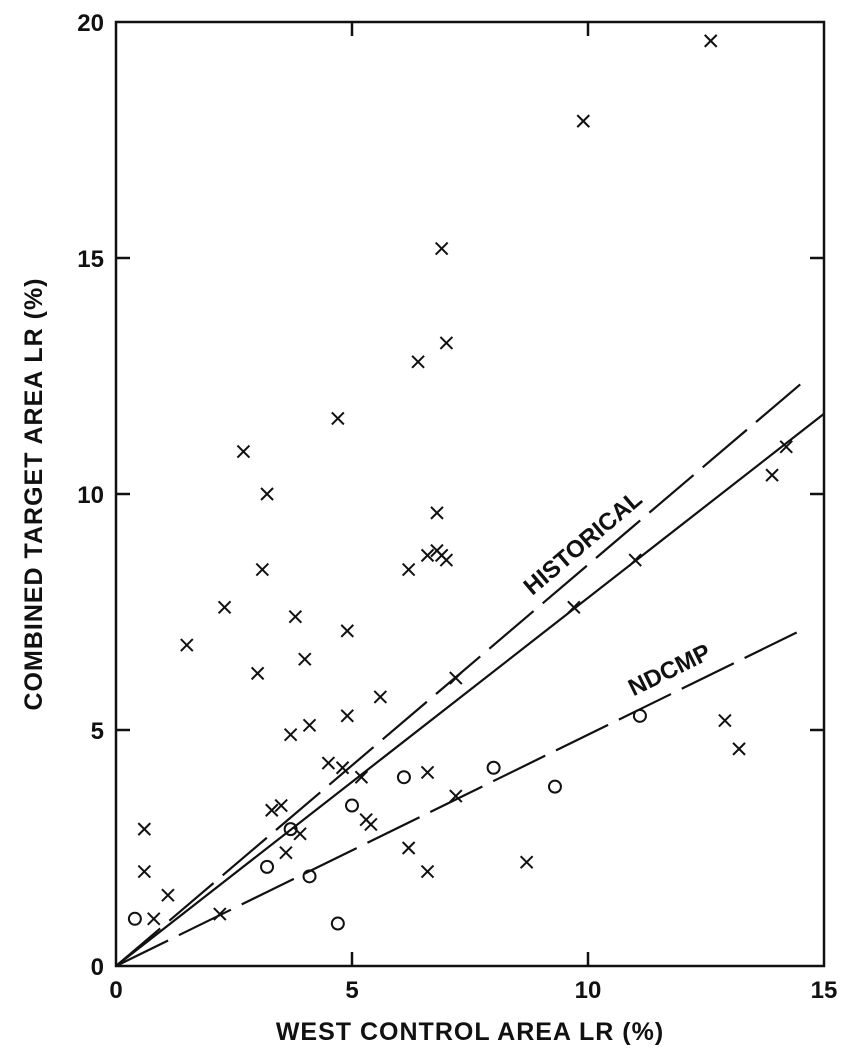 The width and height of the screenshot is (863, 1060). What do you see at coordinates (97, 967) in the screenshot?
I see `y-tick-label: 0` at bounding box center [97, 967].